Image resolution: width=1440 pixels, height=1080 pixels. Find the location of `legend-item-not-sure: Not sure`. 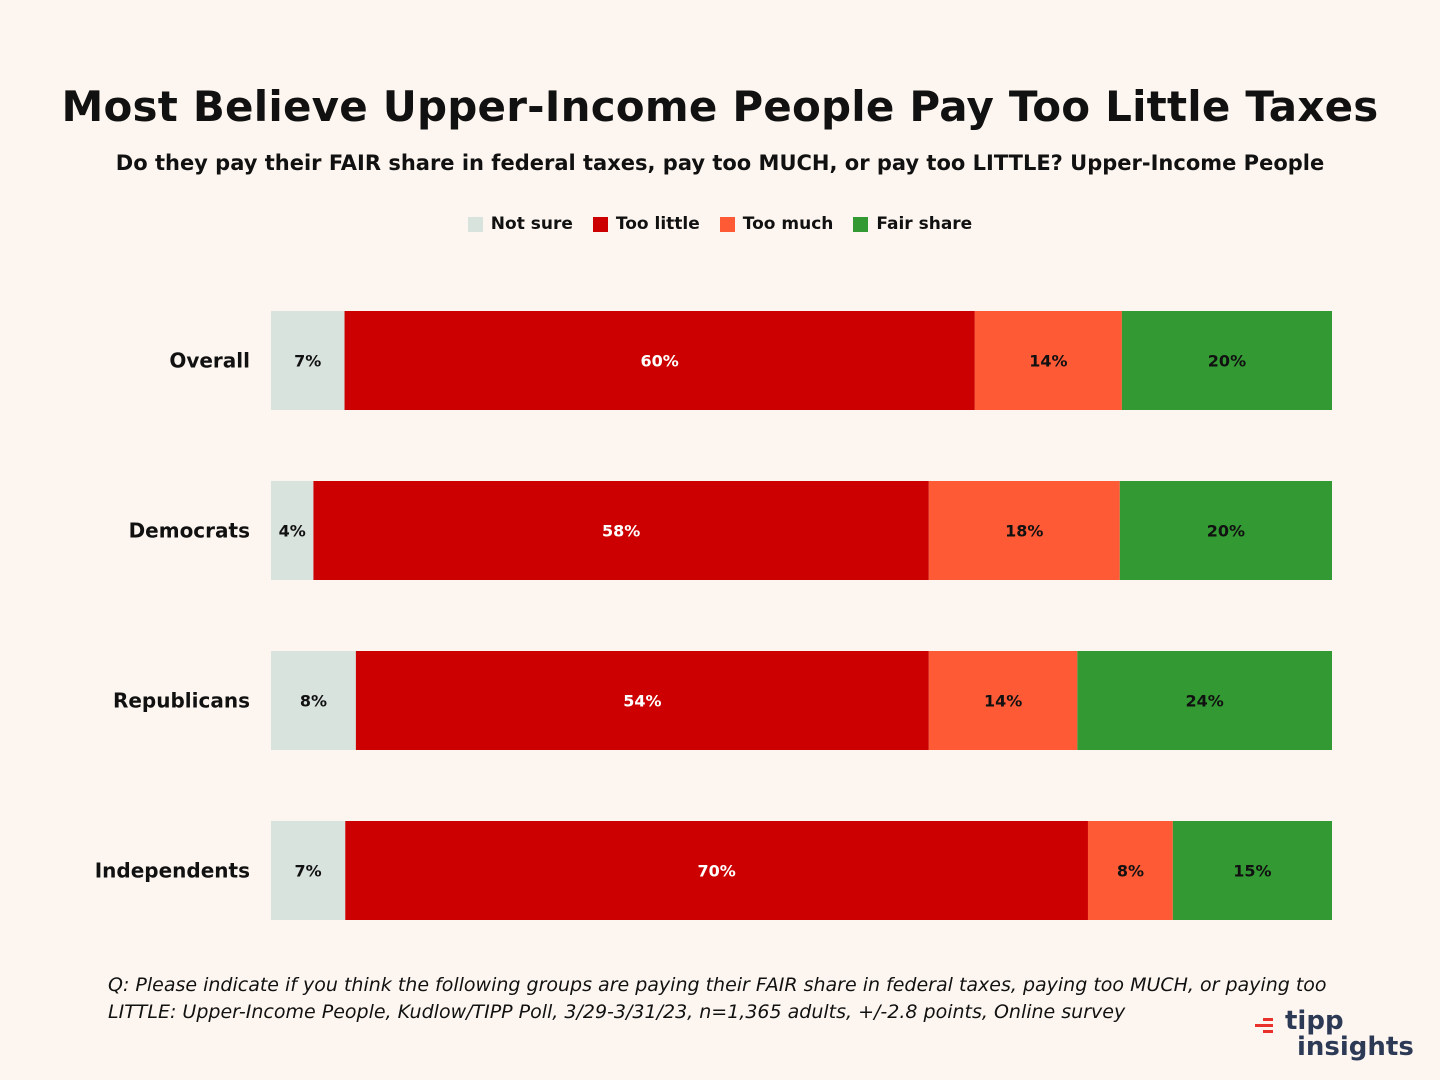

legend-item-not-sure: Not sure is located at coordinates (520, 224).